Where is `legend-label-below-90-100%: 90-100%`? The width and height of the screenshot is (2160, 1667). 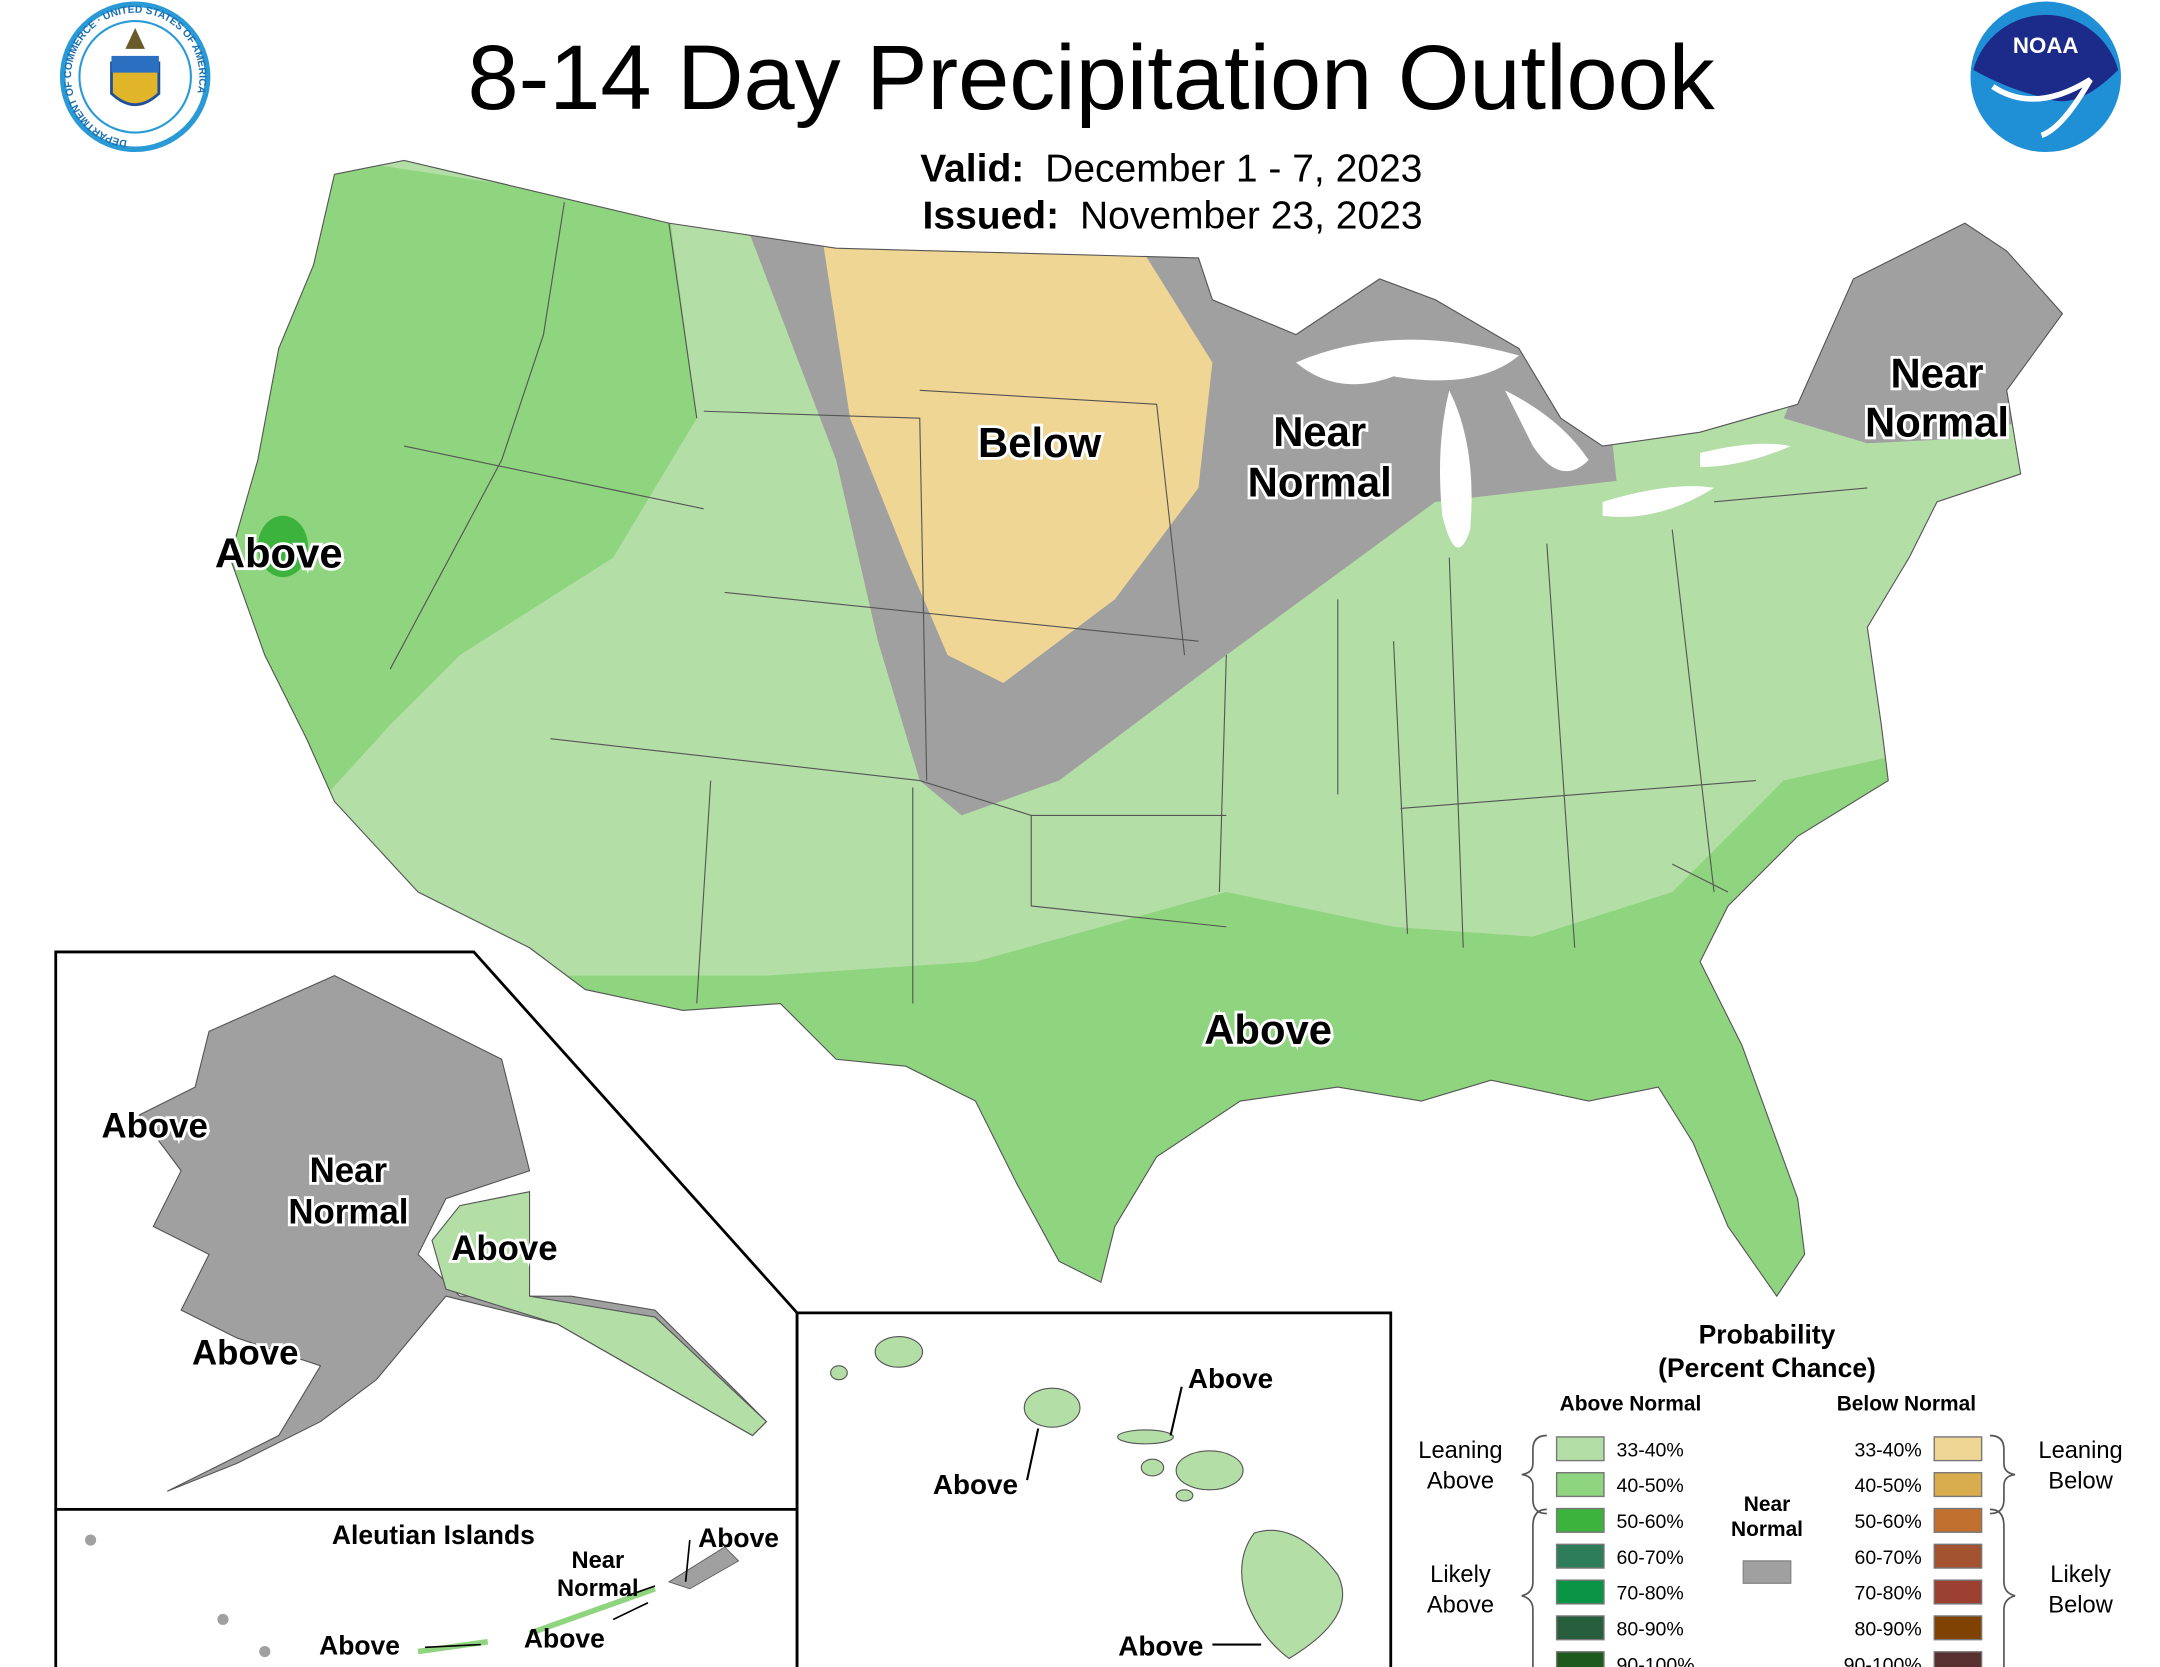
legend-label-below-90-100%: 90-100% is located at coordinates (1883, 1660).